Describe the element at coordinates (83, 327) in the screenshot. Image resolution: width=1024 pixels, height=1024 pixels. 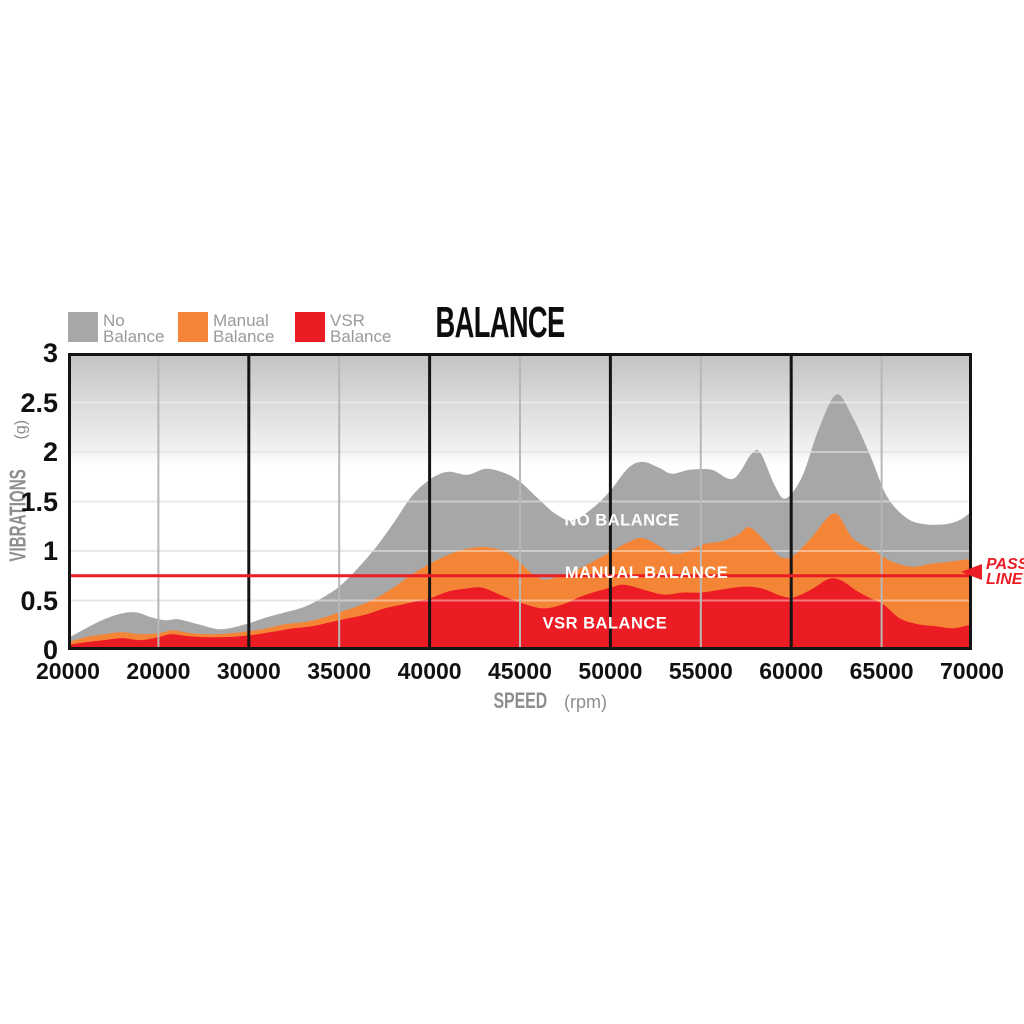
I see `no-balance-swatch-icon` at that location.